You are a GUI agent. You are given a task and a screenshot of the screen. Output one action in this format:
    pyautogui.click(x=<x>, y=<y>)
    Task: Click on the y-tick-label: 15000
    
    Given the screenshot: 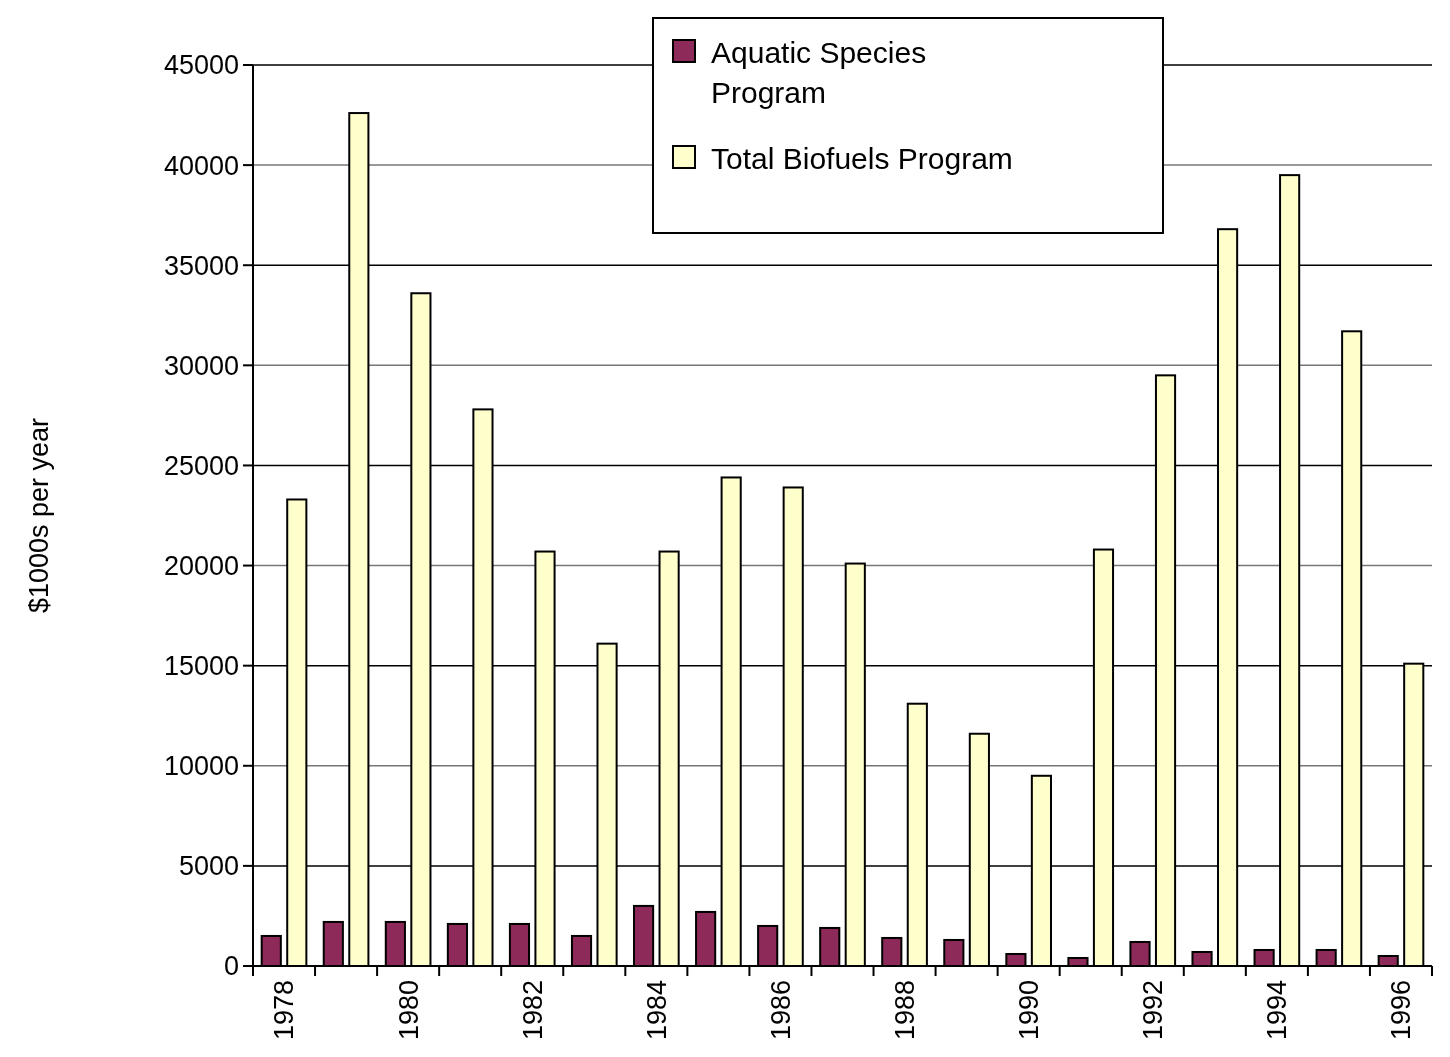 What is the action you would take?
    pyautogui.click(x=201, y=666)
    